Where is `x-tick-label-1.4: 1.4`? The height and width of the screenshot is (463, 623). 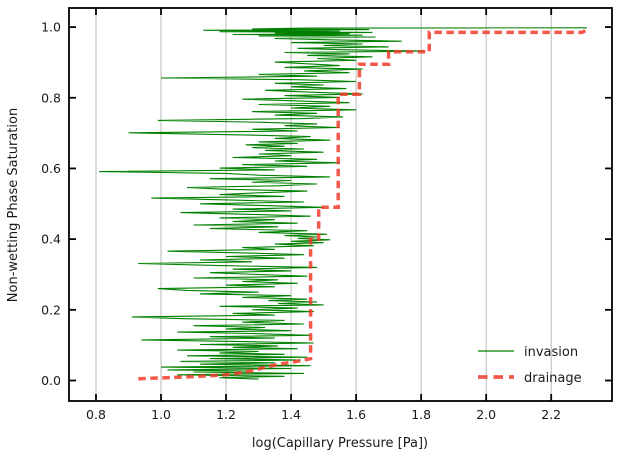
x-tick-label-1.4: 1.4 is located at coordinates (291, 414).